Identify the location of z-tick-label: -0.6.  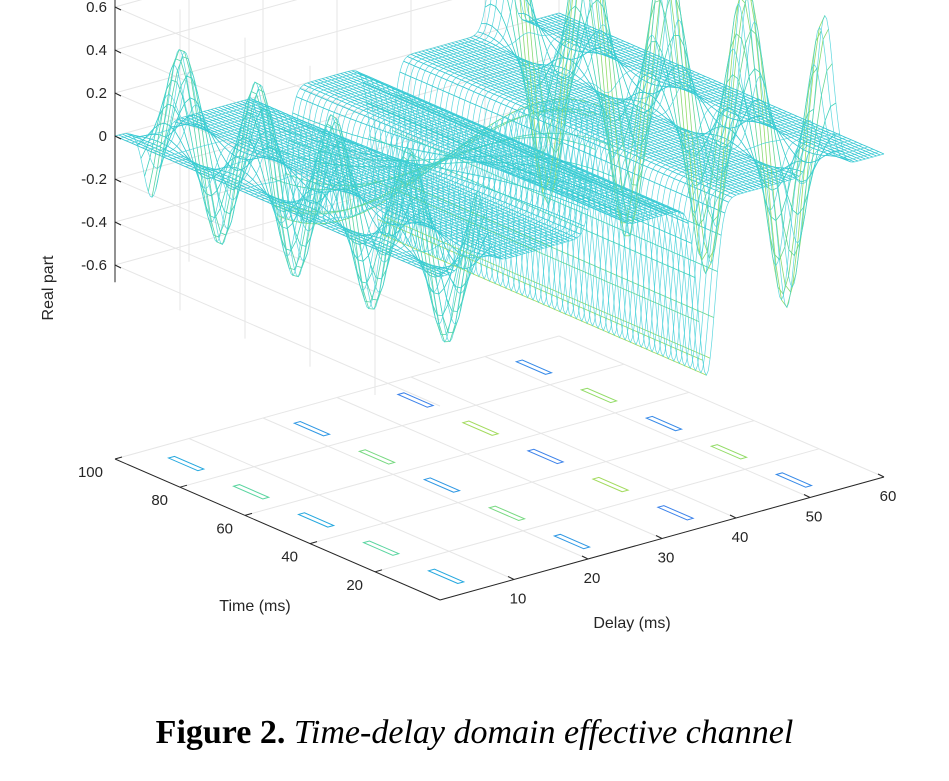
(94, 265).